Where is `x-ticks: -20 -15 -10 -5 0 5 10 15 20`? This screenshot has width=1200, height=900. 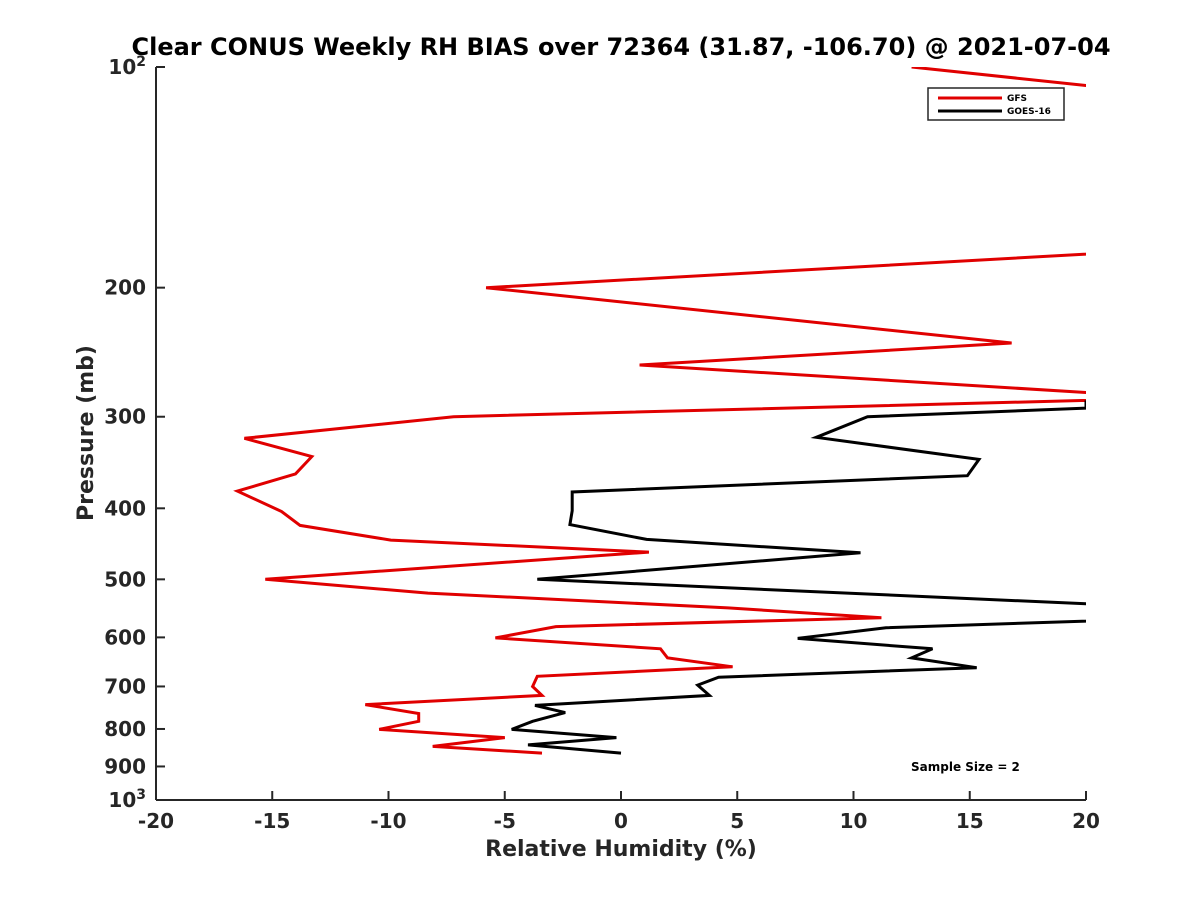
x-ticks: -20 -15 -10 -5 0 5 10 15 20 is located at coordinates (619, 812).